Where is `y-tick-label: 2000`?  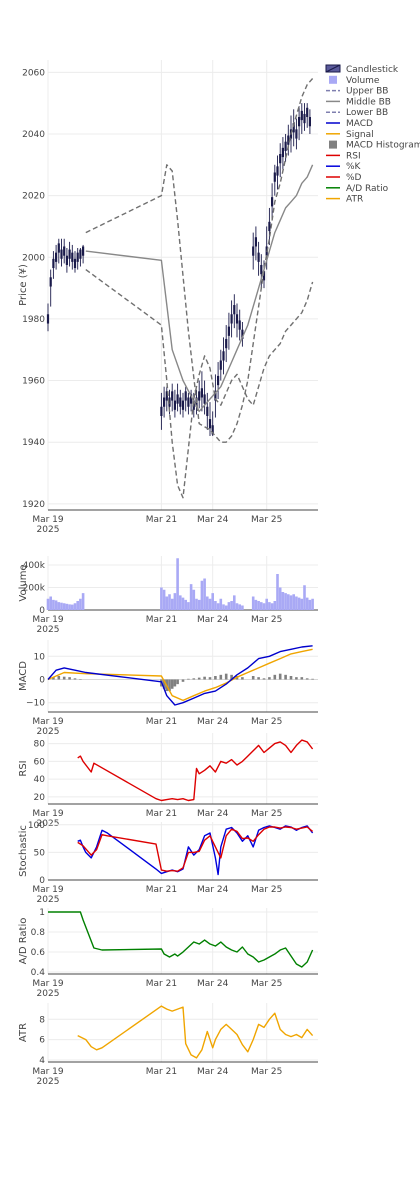 y-tick-label: 2000 is located at coordinates (33, 258).